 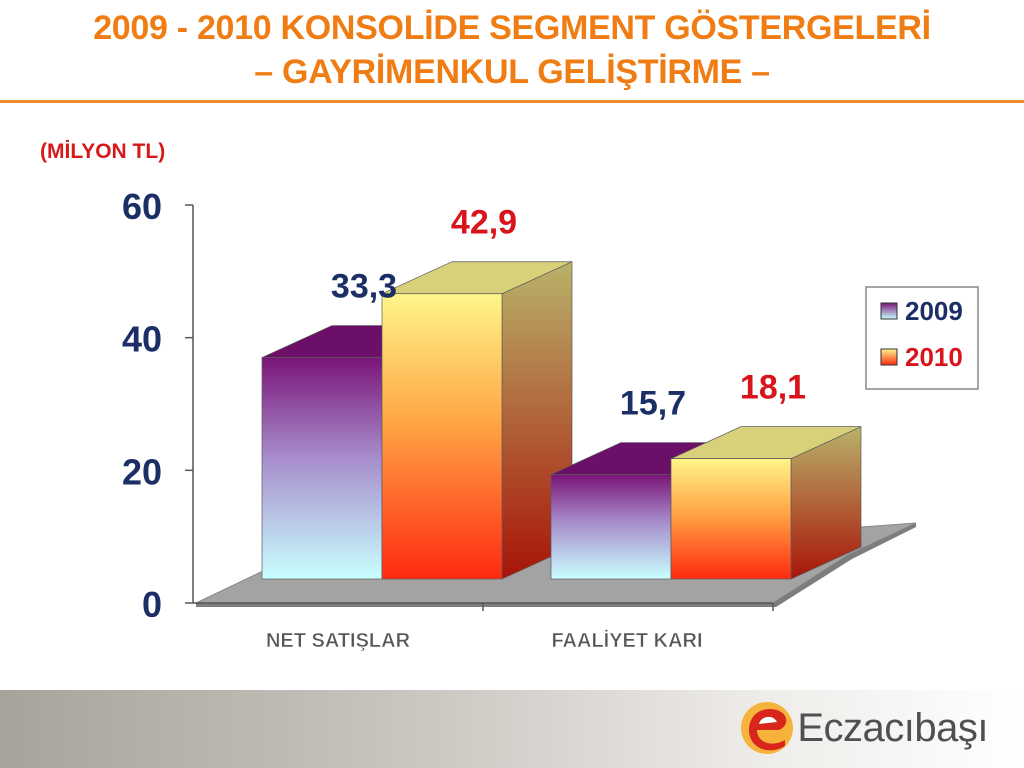 I want to click on eczacibasi-e-icon, so click(x=767, y=728).